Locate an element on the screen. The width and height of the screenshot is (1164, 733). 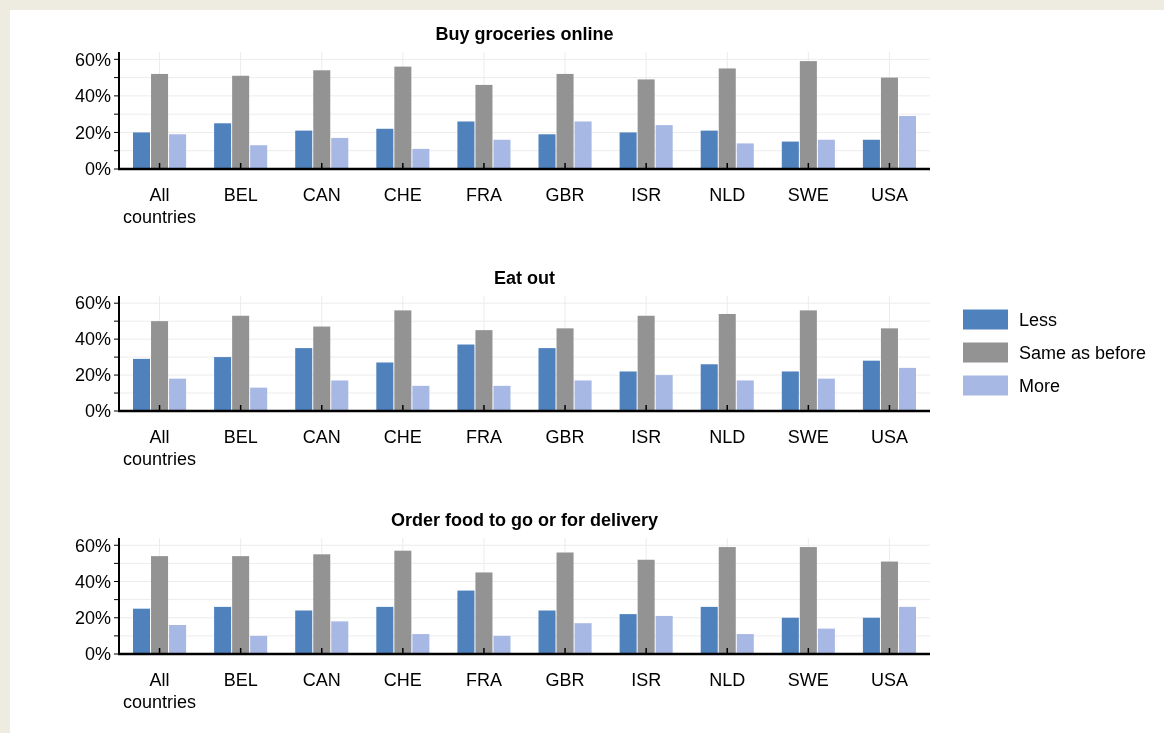
x-tick-label: GBR is located at coordinates (565, 680).